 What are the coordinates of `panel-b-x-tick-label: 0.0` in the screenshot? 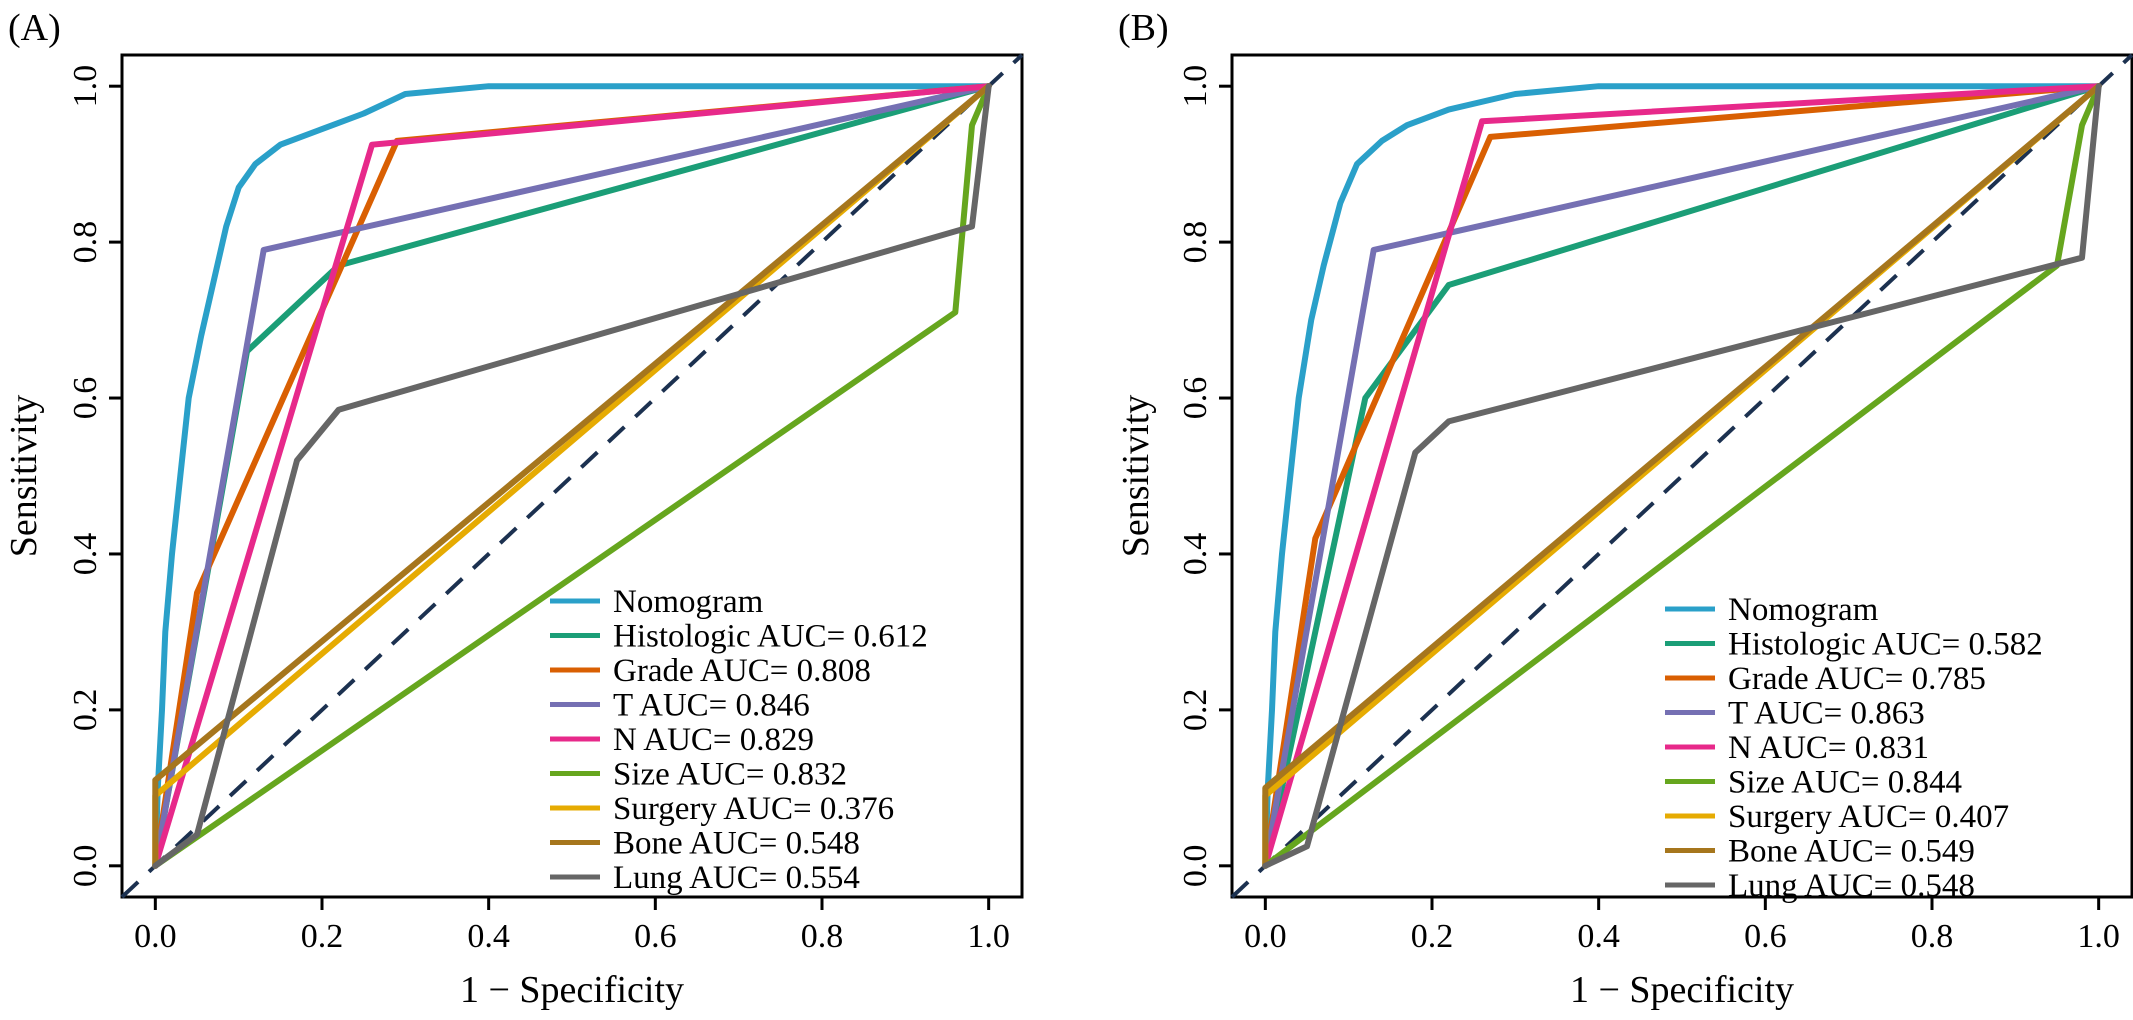 It's located at (1265, 936).